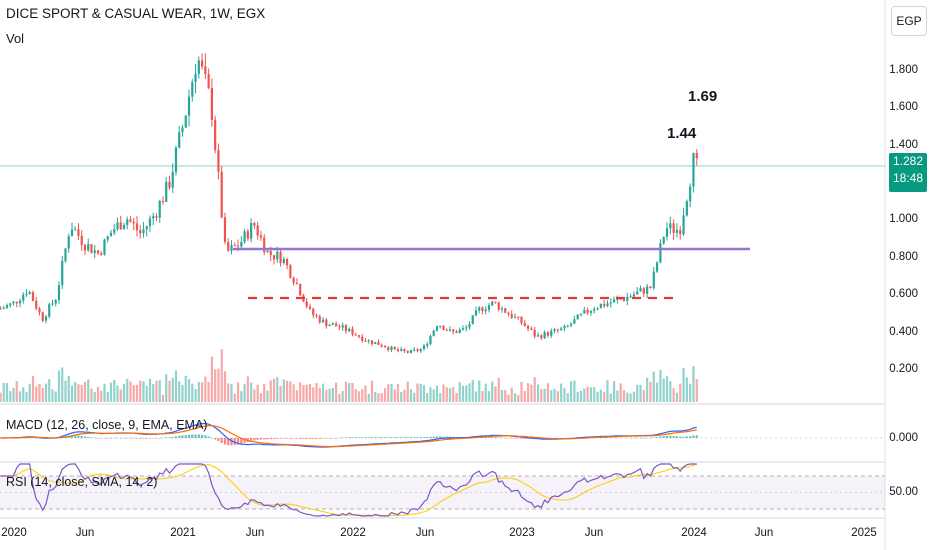 The width and height of the screenshot is (932, 550). I want to click on target-label-1: 1.44, so click(682, 133).